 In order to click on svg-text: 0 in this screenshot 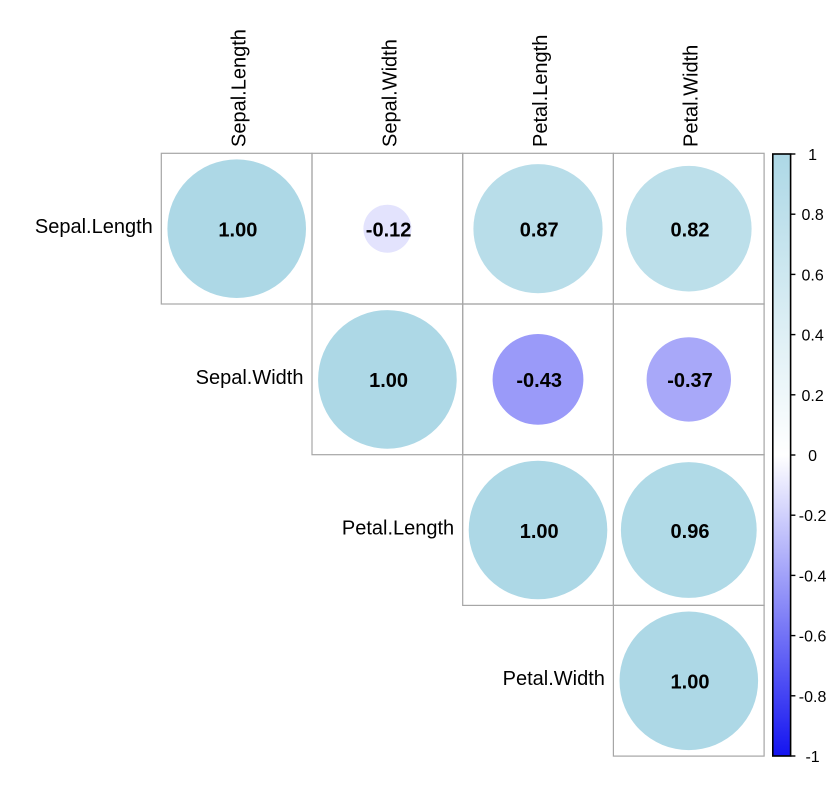, I will do `click(812, 456)`.